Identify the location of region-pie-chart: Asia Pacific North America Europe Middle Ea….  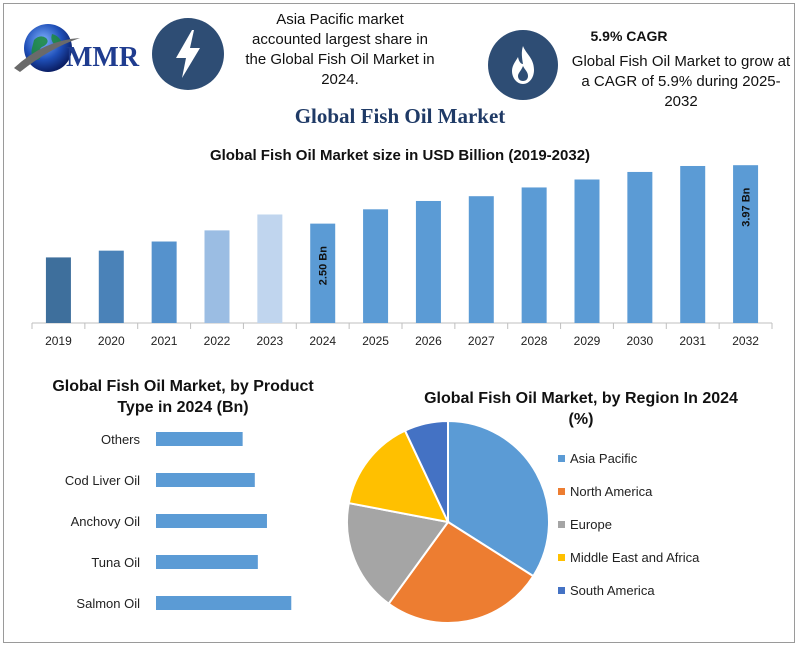
(523, 521).